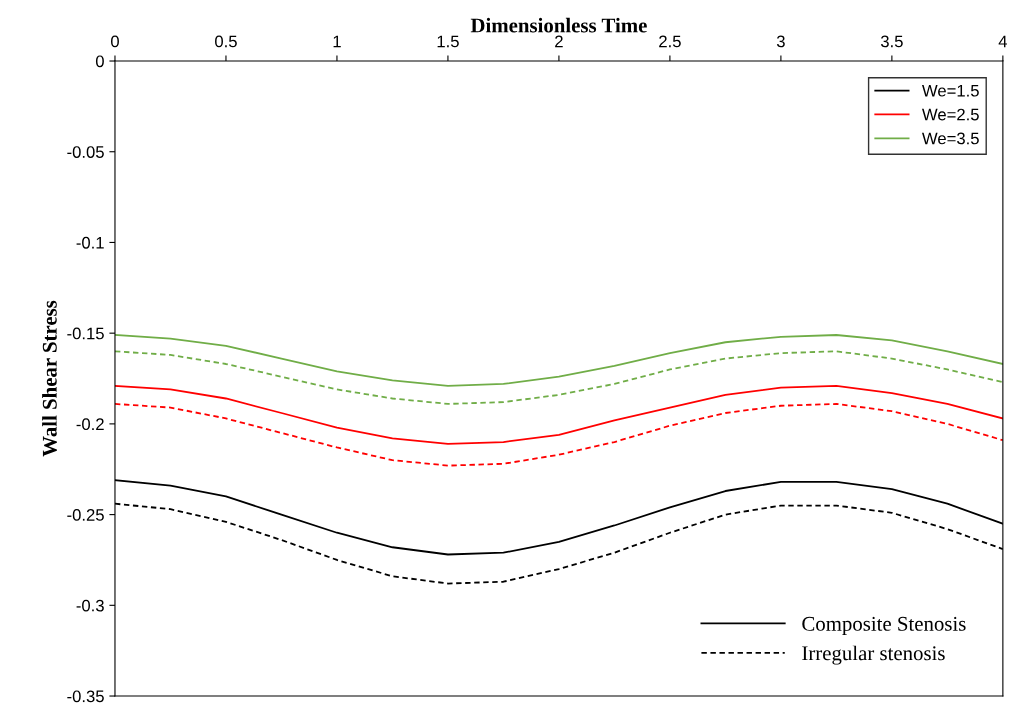  What do you see at coordinates (559, 41) in the screenshot?
I see `x-tick-label: 2` at bounding box center [559, 41].